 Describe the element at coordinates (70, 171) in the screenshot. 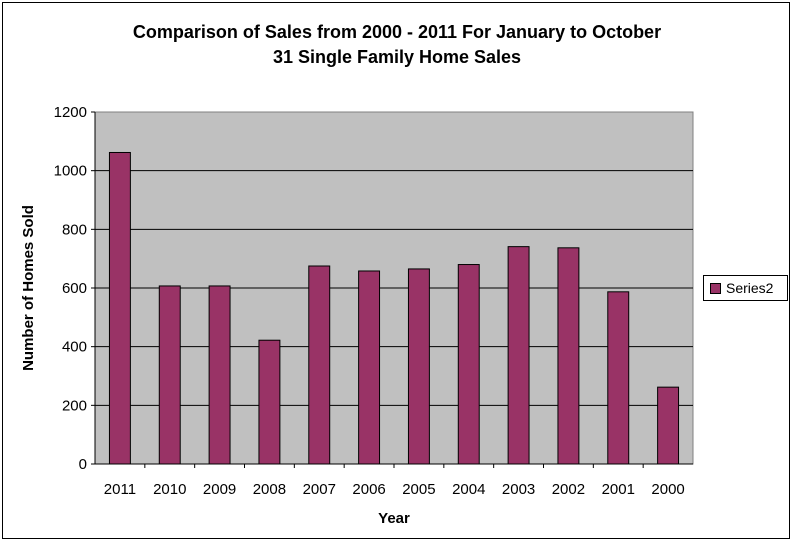

I see `y-tick-label: 1000` at that location.